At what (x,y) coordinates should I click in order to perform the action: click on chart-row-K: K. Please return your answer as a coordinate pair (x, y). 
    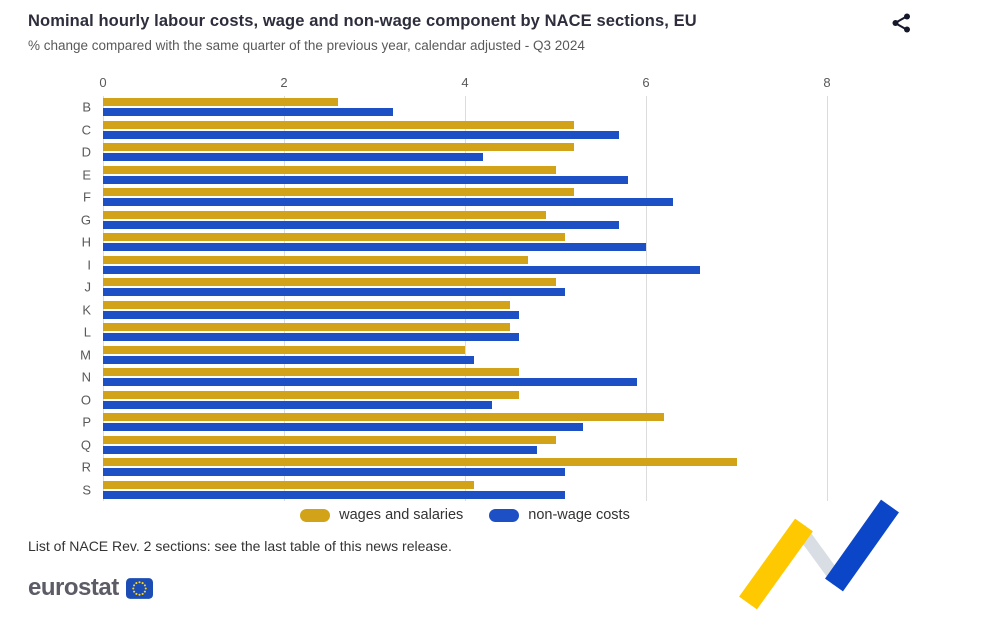
    Looking at the image, I should click on (454, 310).